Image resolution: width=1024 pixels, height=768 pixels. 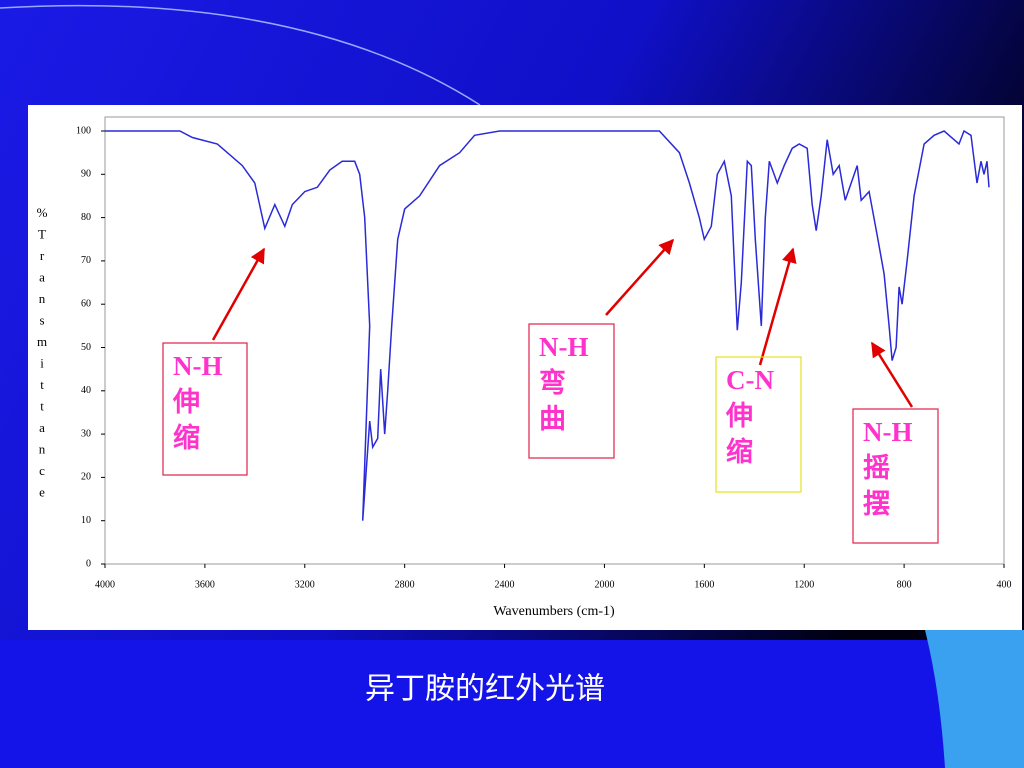 I want to click on y-tick-label: 90, so click(x=86, y=174).